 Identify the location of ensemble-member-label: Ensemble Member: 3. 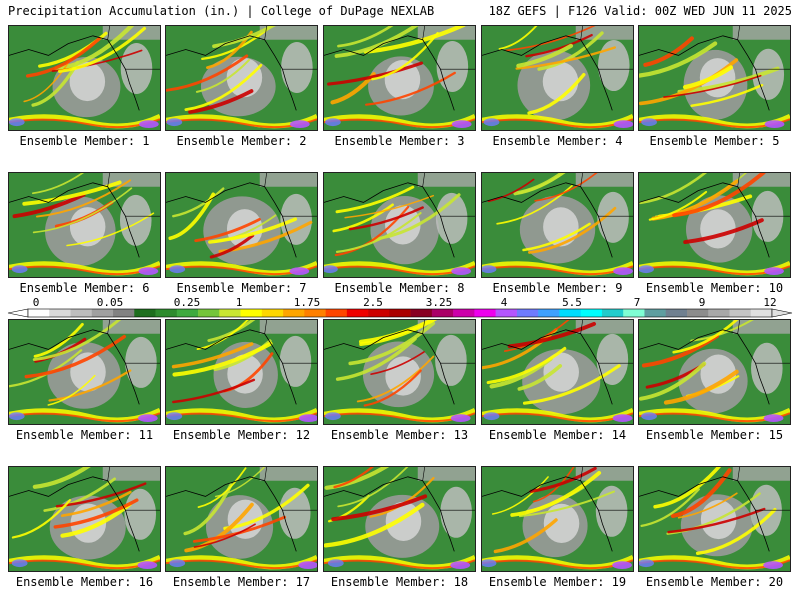
(399, 141).